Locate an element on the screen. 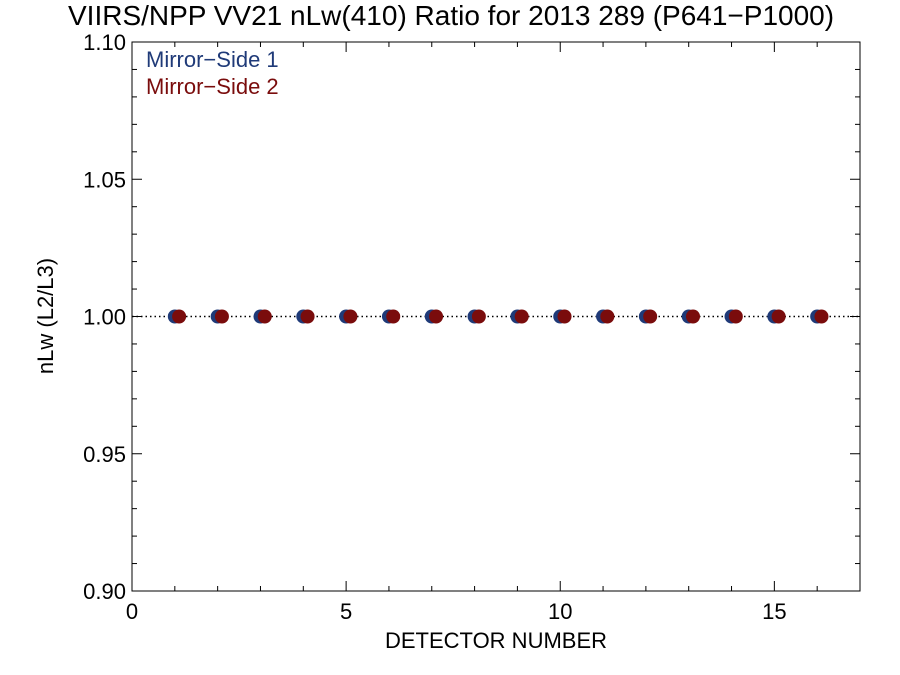 The width and height of the screenshot is (900, 675). y-tick-label: 0.90 is located at coordinates (104, 591).